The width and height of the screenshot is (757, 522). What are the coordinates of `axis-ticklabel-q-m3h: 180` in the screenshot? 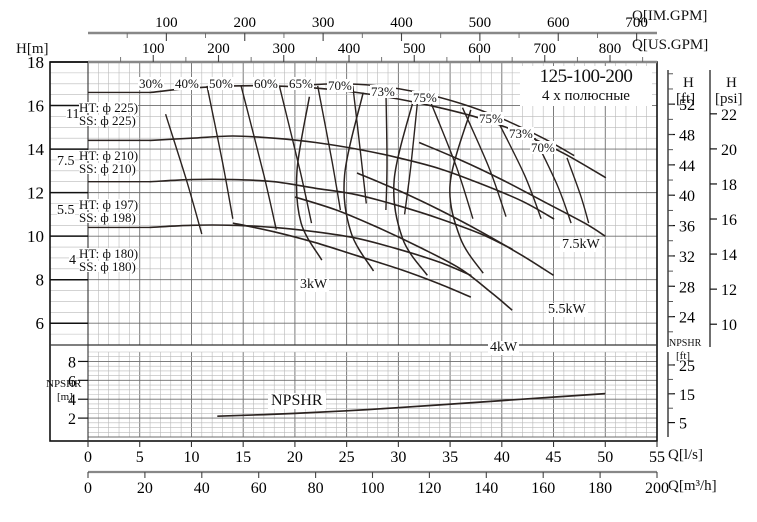 It's located at (600, 488).